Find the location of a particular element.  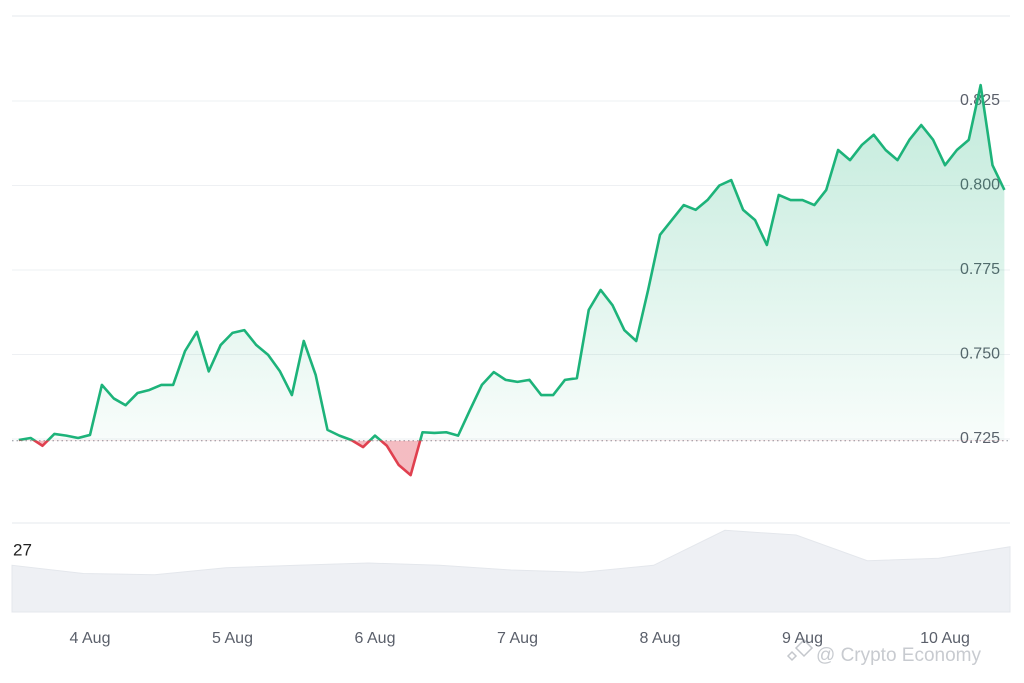

volume-label: 27 is located at coordinates (22, 549).